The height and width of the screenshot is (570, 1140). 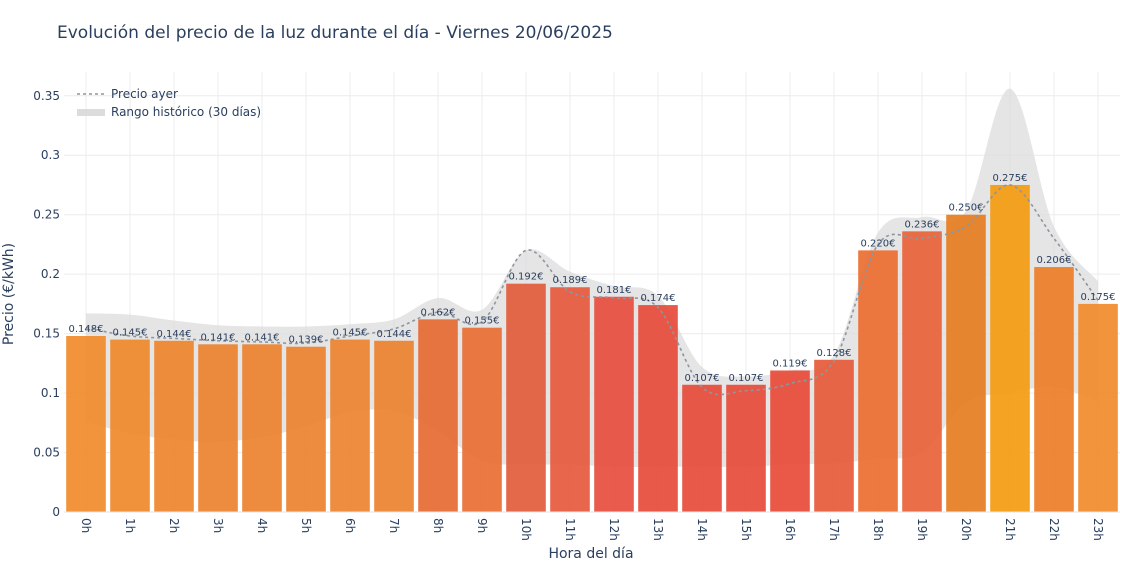 What do you see at coordinates (306, 525) in the screenshot?
I see `x-tick-label: 5h` at bounding box center [306, 525].